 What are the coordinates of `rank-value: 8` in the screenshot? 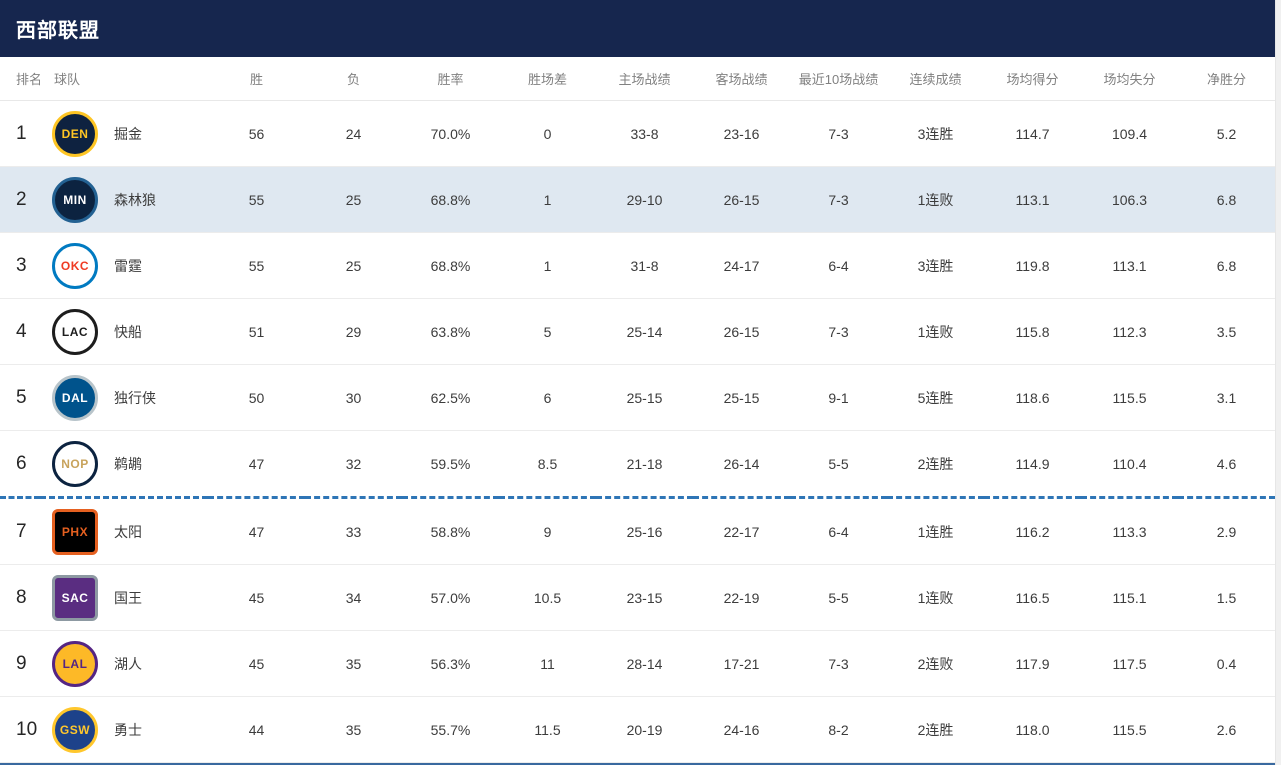 It's located at (20, 597).